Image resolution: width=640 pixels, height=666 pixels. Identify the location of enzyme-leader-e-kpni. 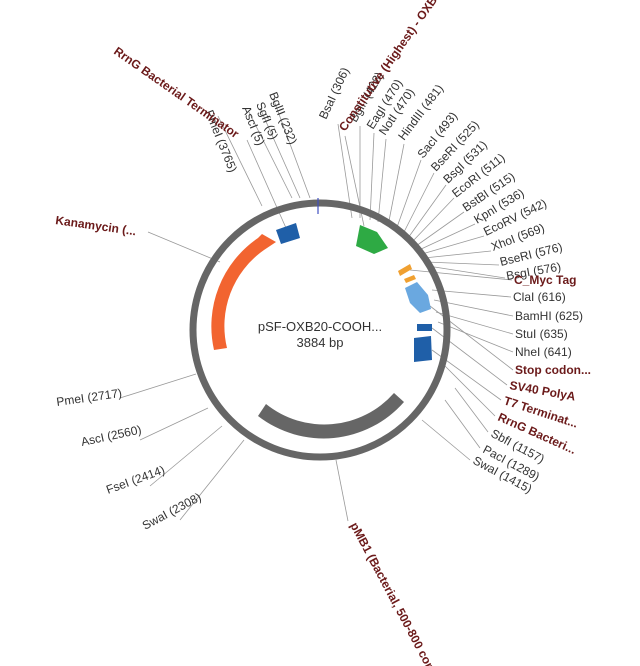
(447, 237).